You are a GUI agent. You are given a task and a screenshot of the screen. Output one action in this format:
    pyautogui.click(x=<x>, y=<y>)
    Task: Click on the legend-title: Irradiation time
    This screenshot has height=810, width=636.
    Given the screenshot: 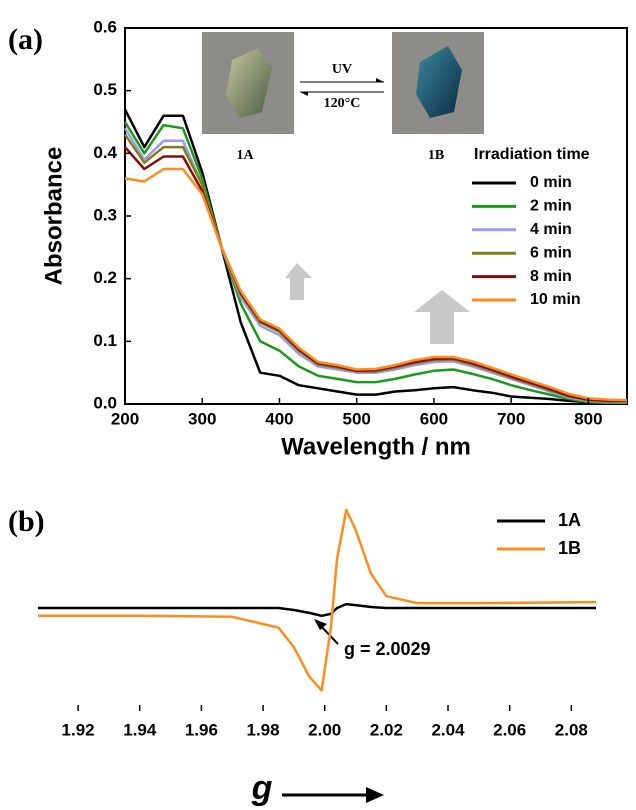 What is the action you would take?
    pyautogui.click(x=532, y=154)
    